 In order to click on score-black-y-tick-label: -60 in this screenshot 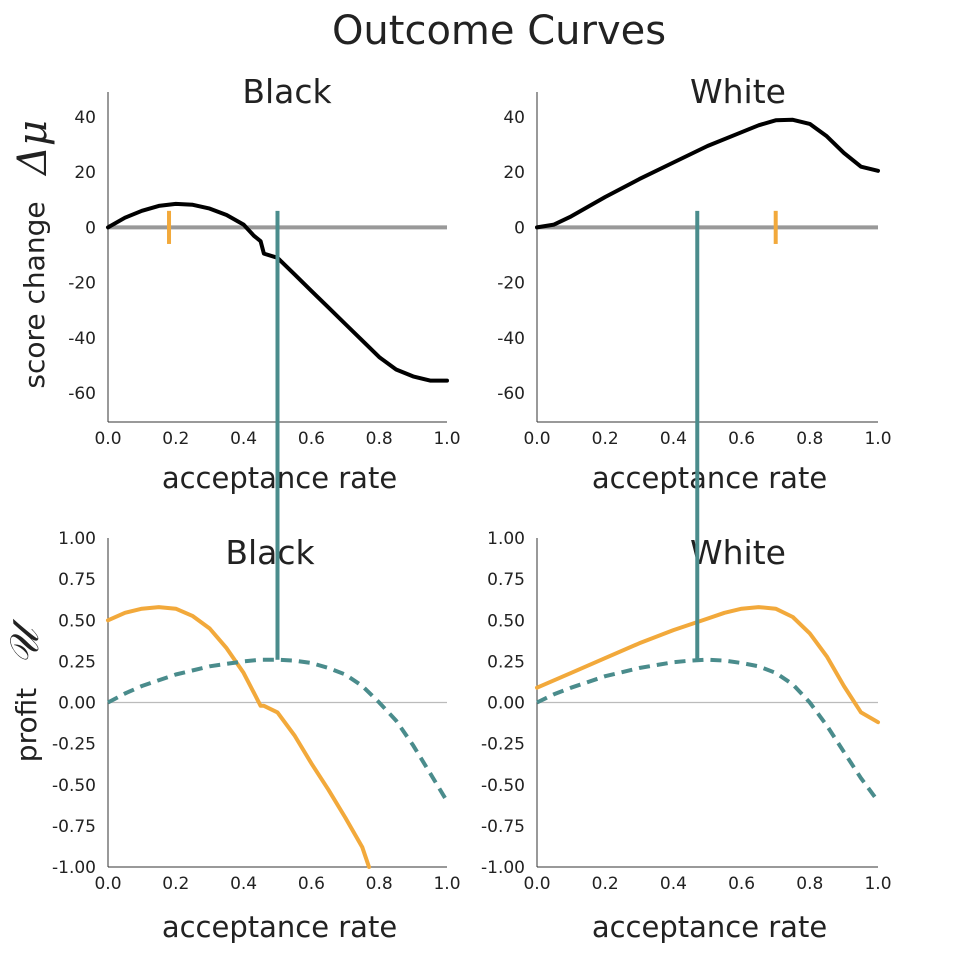, I will do `click(82, 394)`.